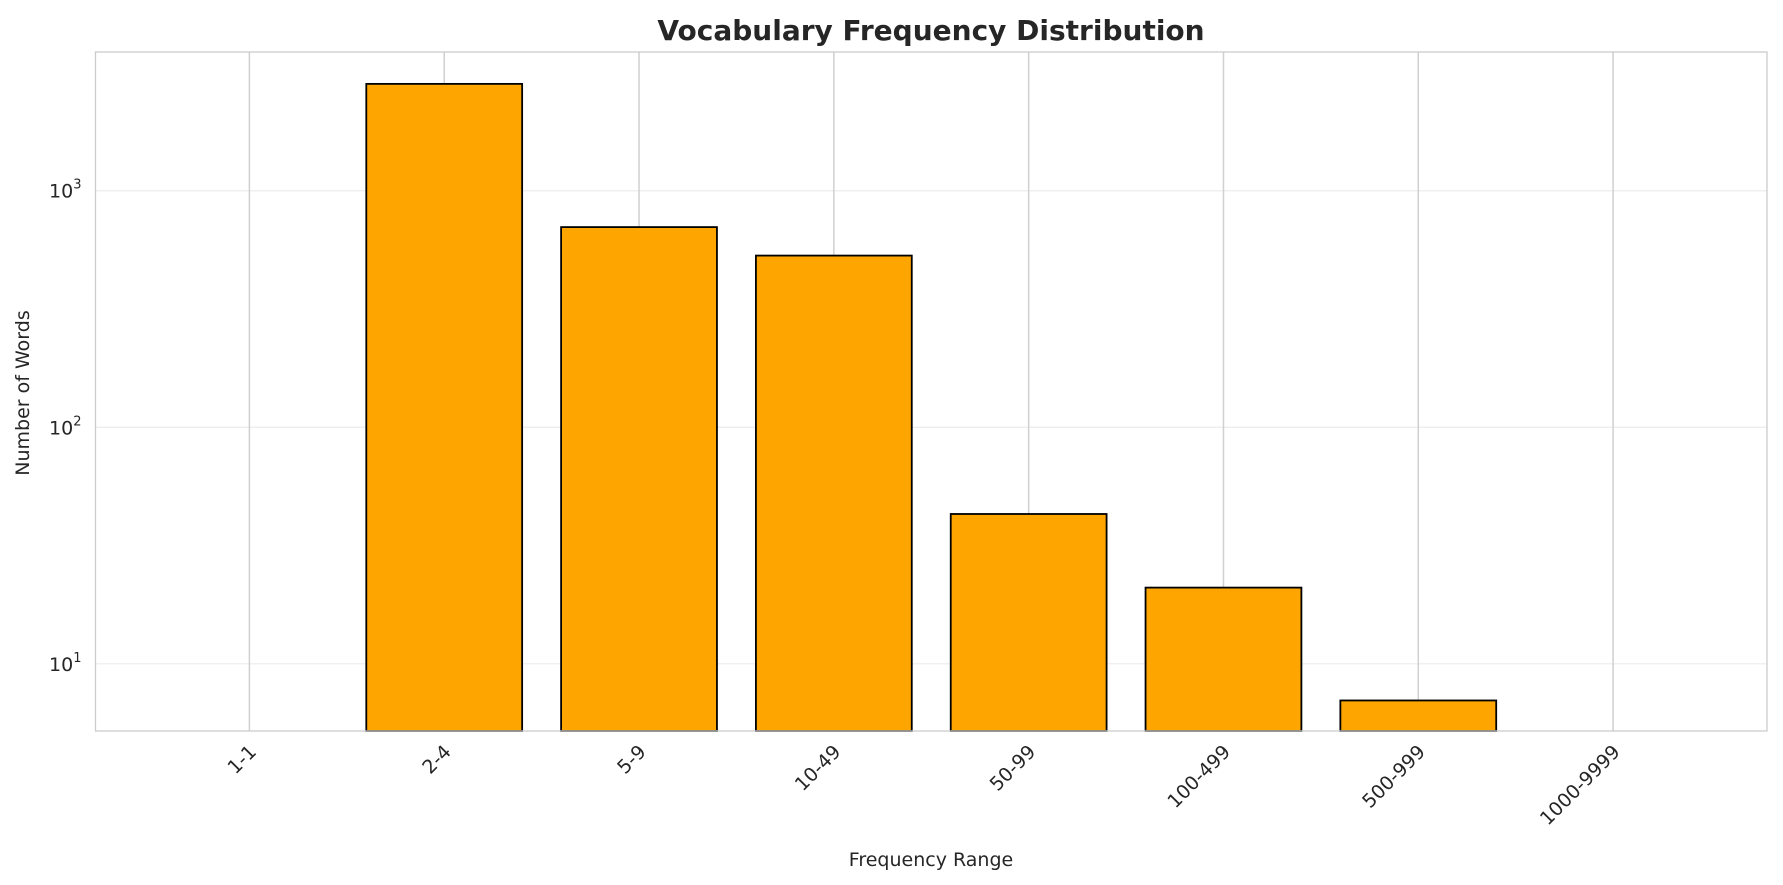 This screenshot has height=885, width=1783. I want to click on x-tick-label: 1000-9999, so click(1580, 785).